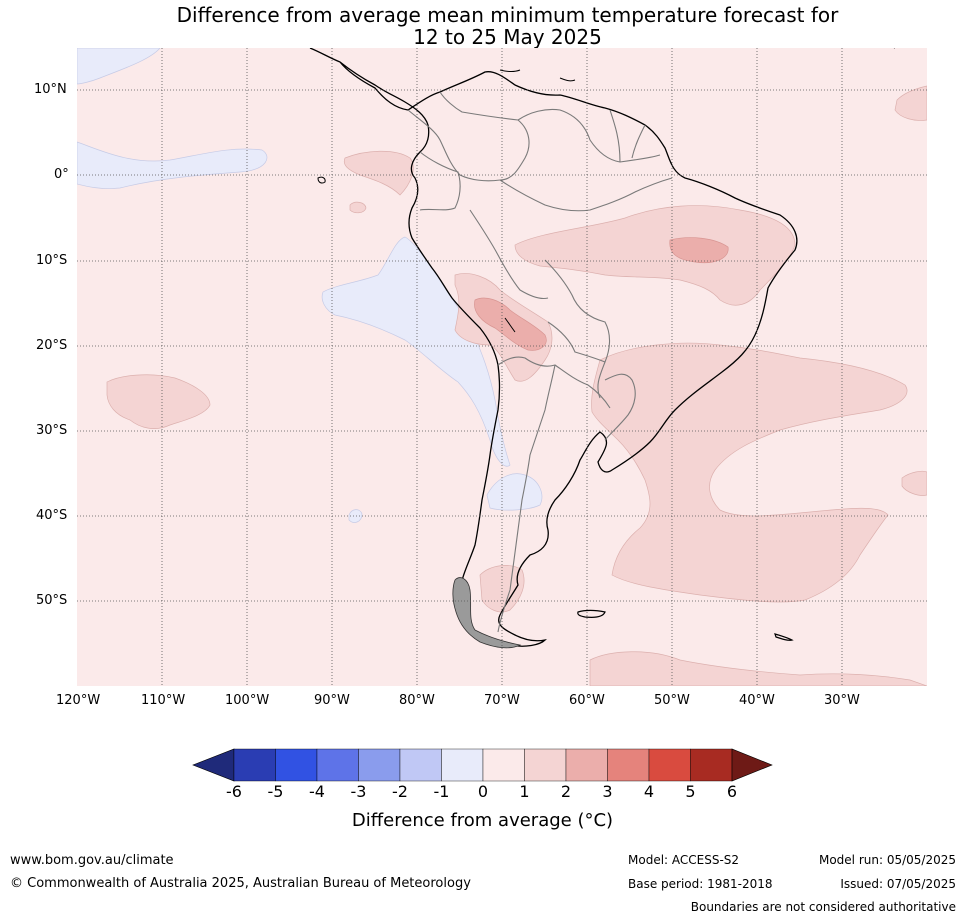 This screenshot has height=919, width=965. What do you see at coordinates (441, 791) in the screenshot?
I see `colorbar-tick-label: -1` at bounding box center [441, 791].